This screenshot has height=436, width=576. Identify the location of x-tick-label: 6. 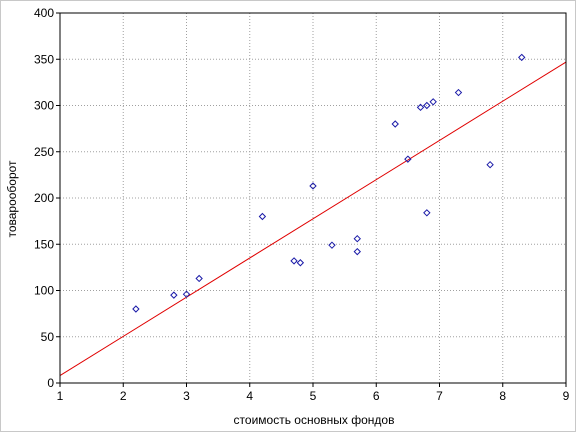
(376, 396).